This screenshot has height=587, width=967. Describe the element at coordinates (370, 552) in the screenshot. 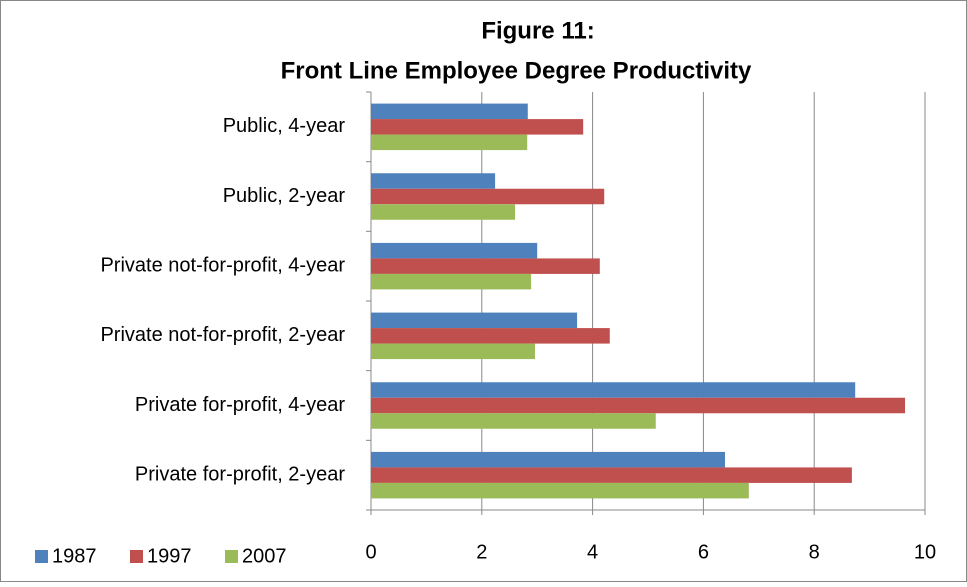

I see `x-tick-label: 0` at that location.